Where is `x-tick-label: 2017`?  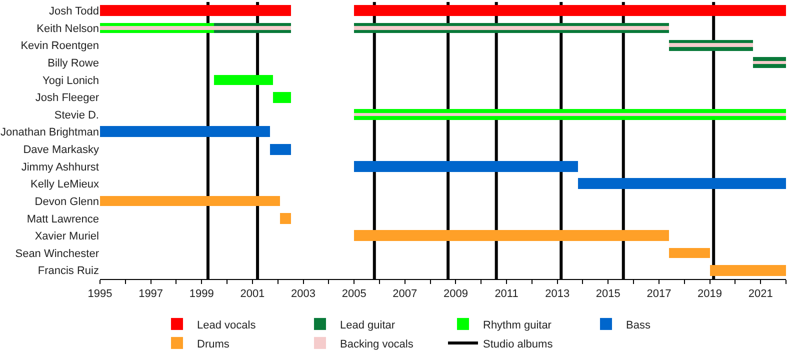 x-tick-label: 2017 is located at coordinates (659, 294).